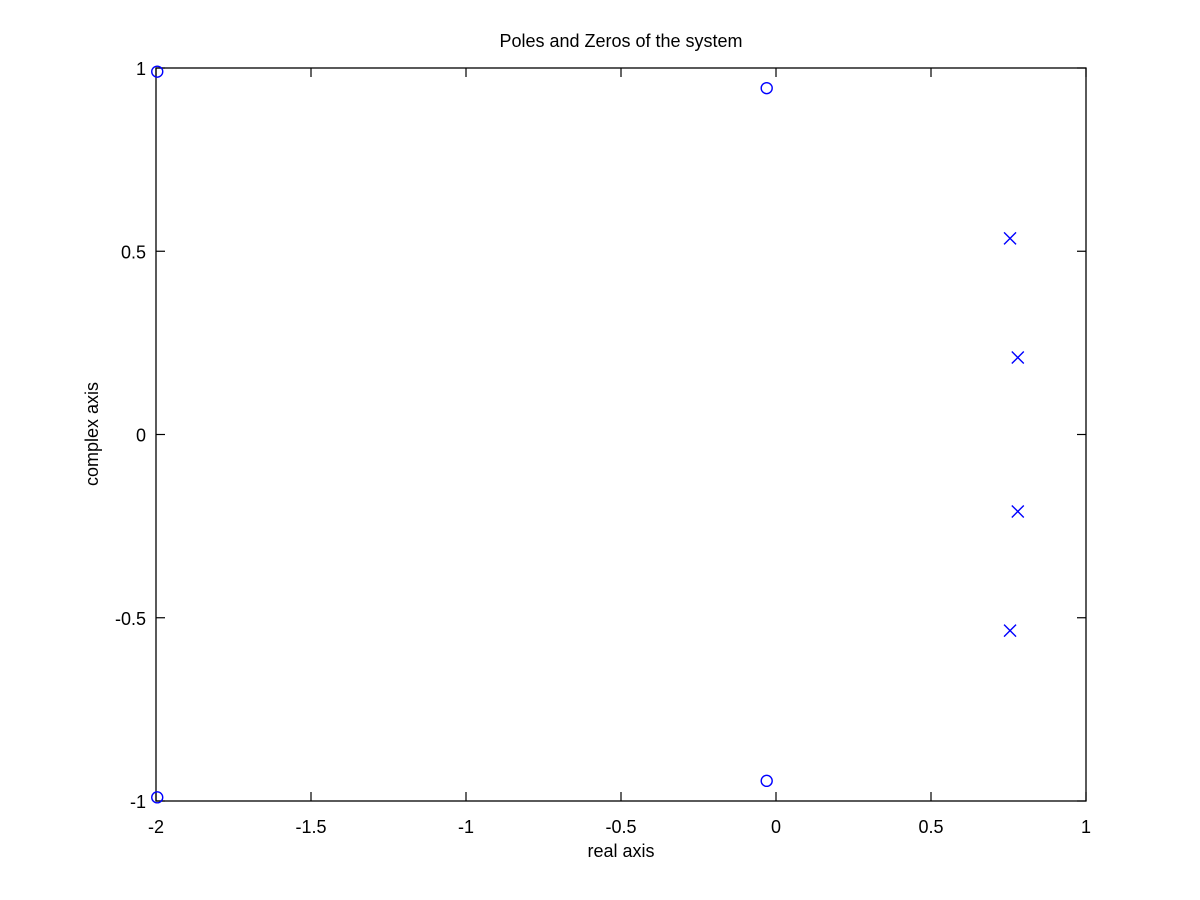 Image resolution: width=1200 pixels, height=900 pixels. I want to click on x-tick-label: -1, so click(466, 827).